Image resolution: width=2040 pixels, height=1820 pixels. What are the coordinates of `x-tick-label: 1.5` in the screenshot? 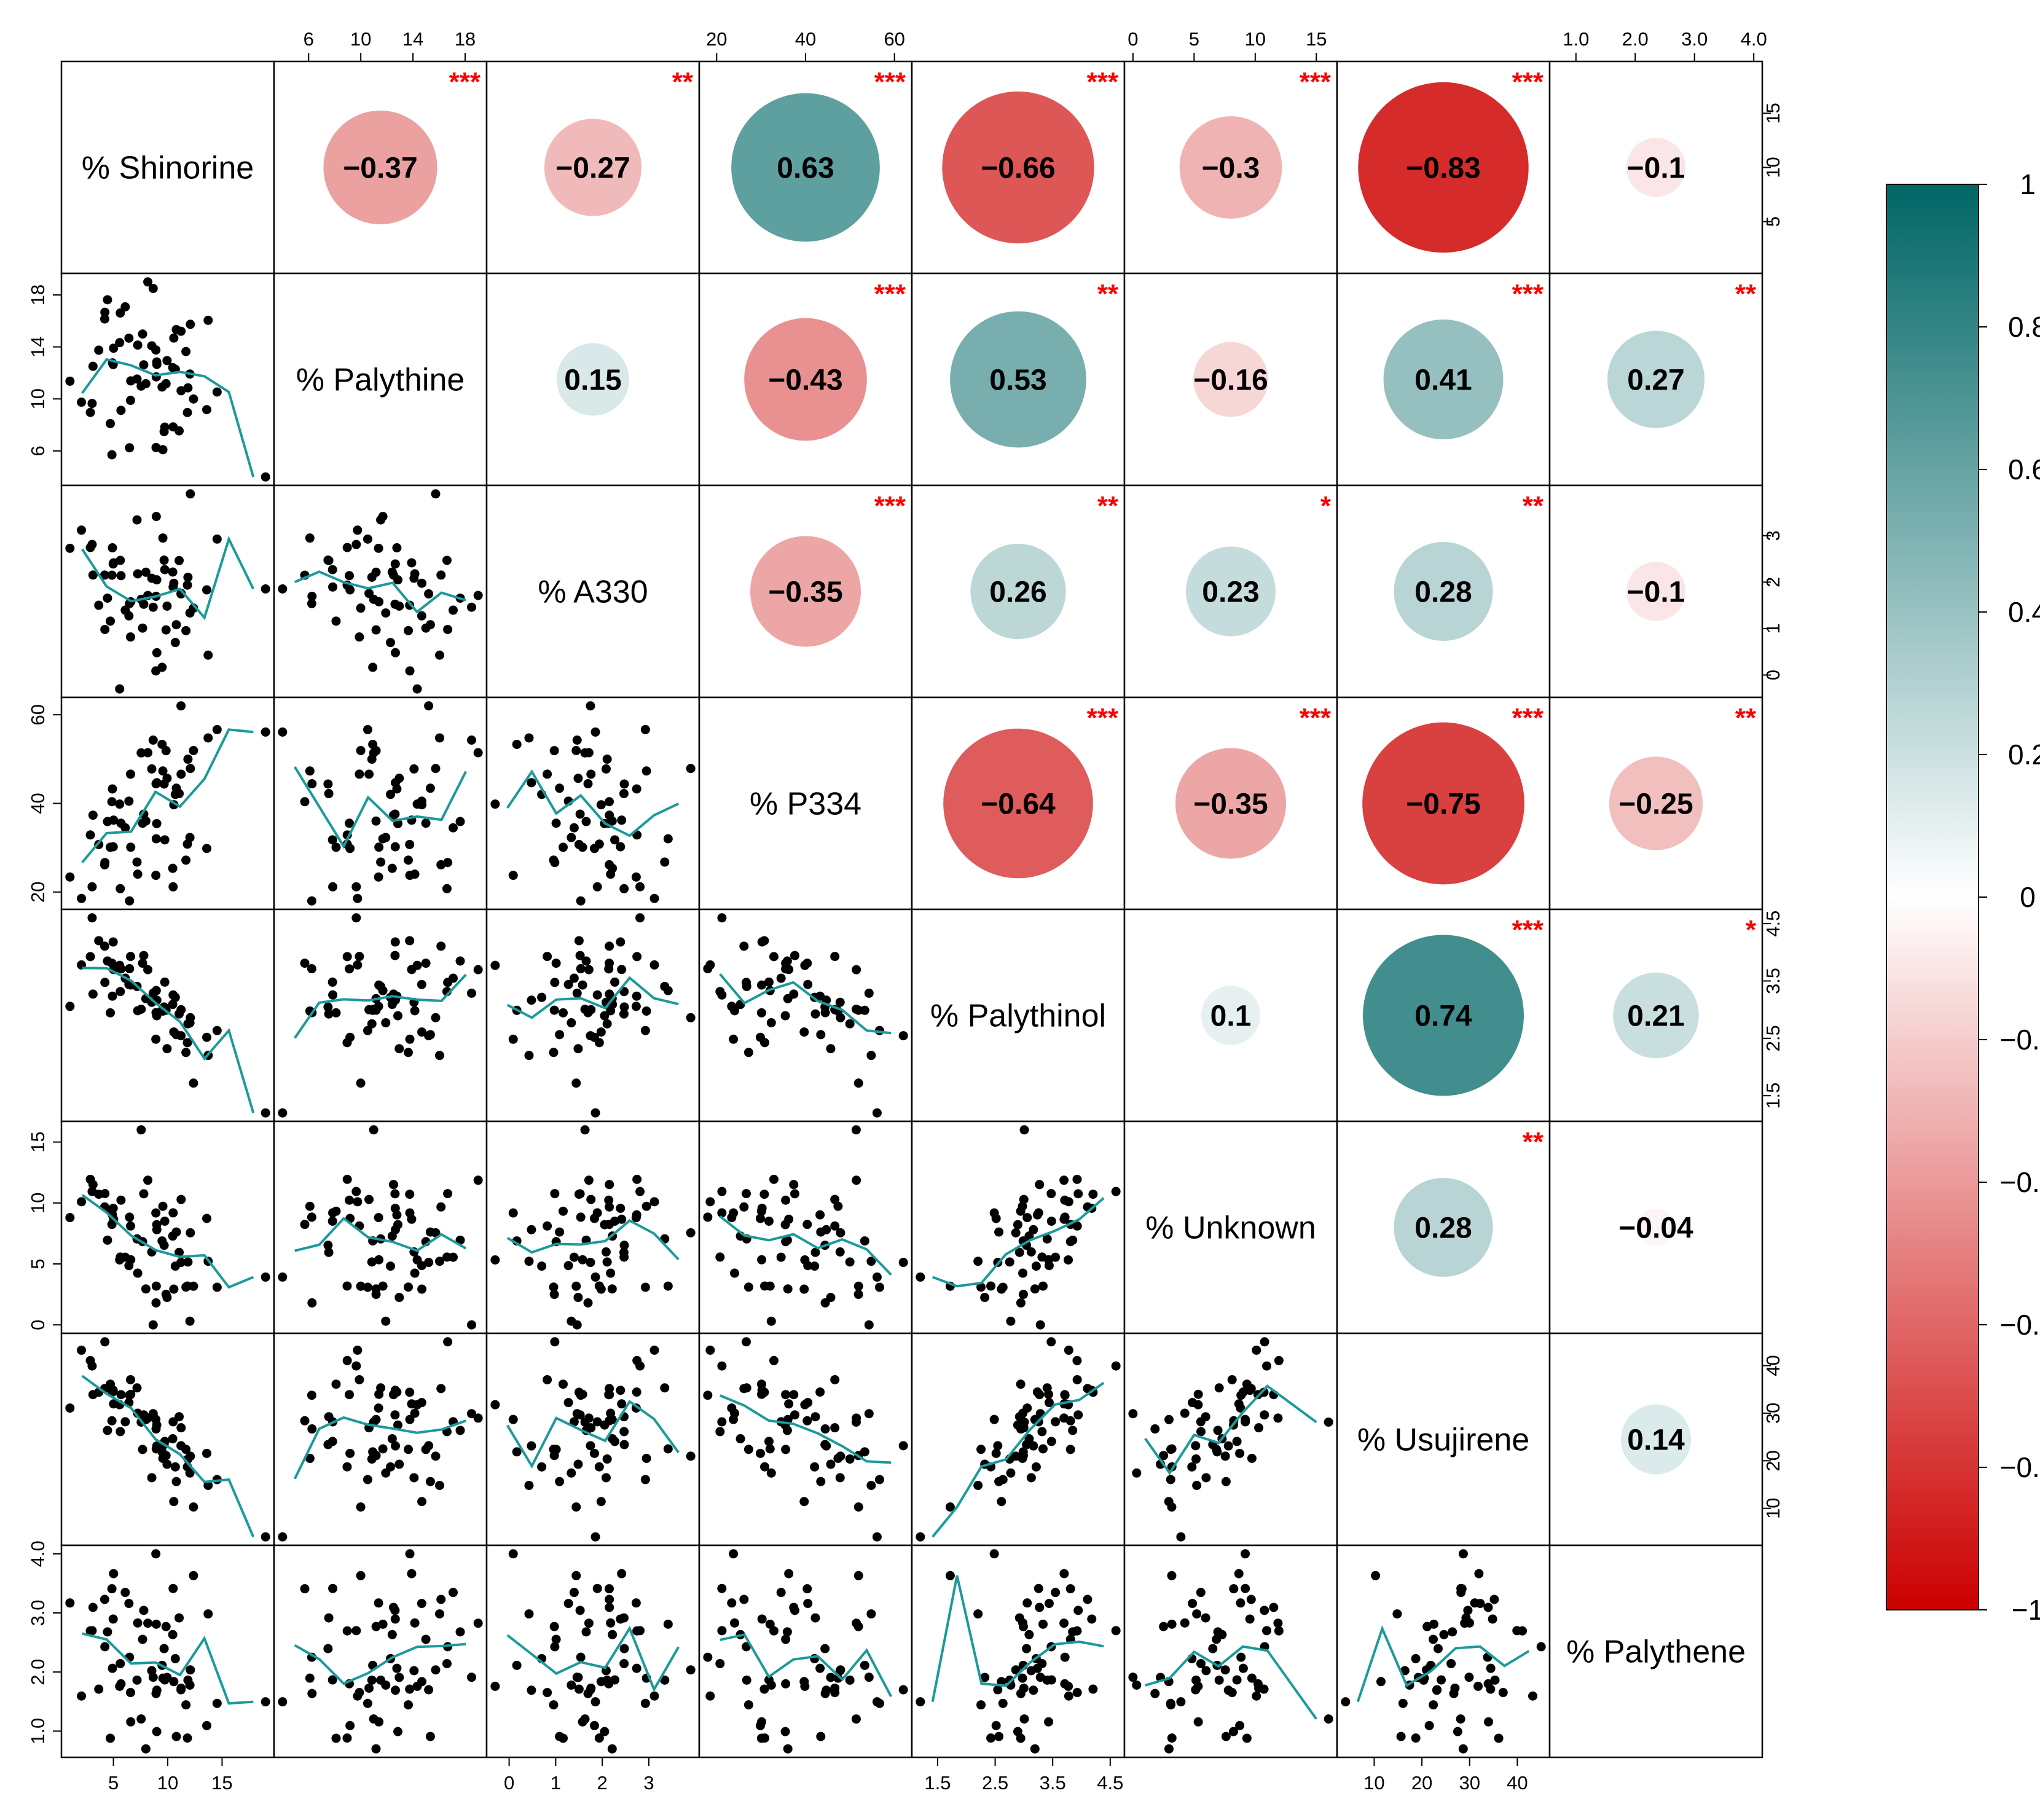 It's located at (937, 1783).